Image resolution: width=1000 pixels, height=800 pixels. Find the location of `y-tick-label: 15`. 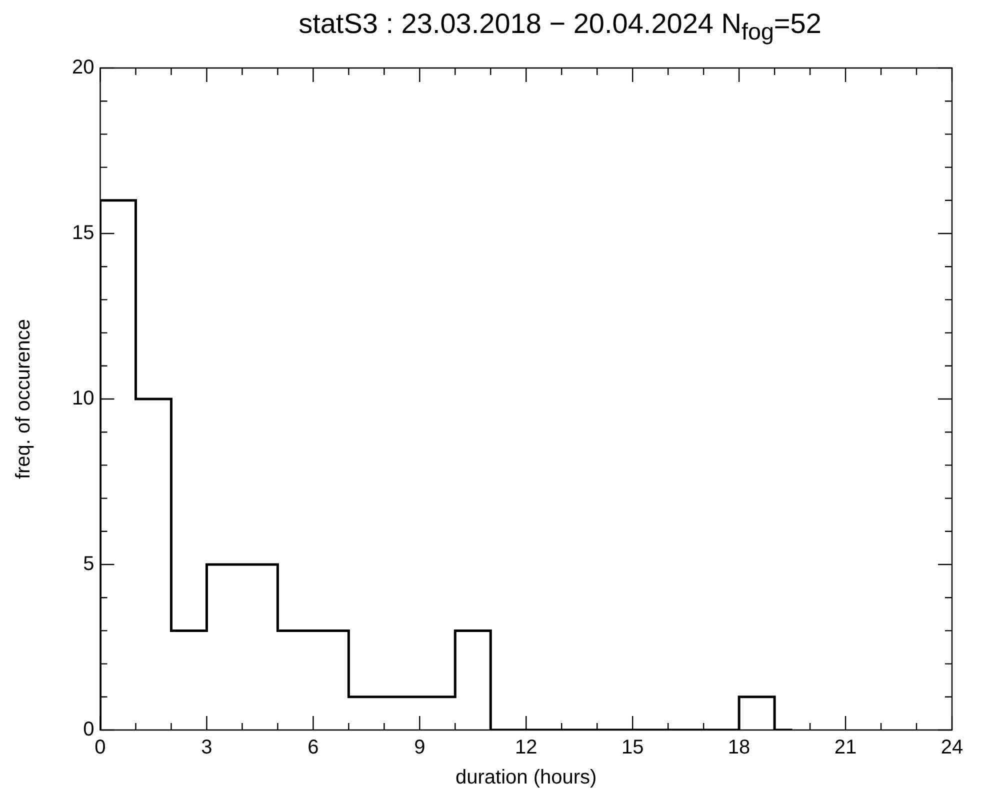

y-tick-label: 15 is located at coordinates (83, 233).